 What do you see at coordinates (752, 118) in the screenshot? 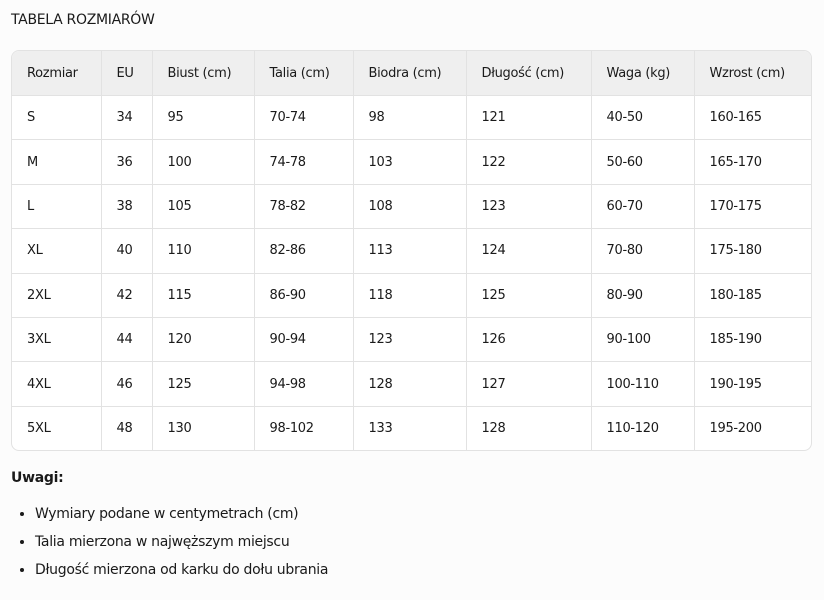
I see `table-cell: 160-165` at bounding box center [752, 118].